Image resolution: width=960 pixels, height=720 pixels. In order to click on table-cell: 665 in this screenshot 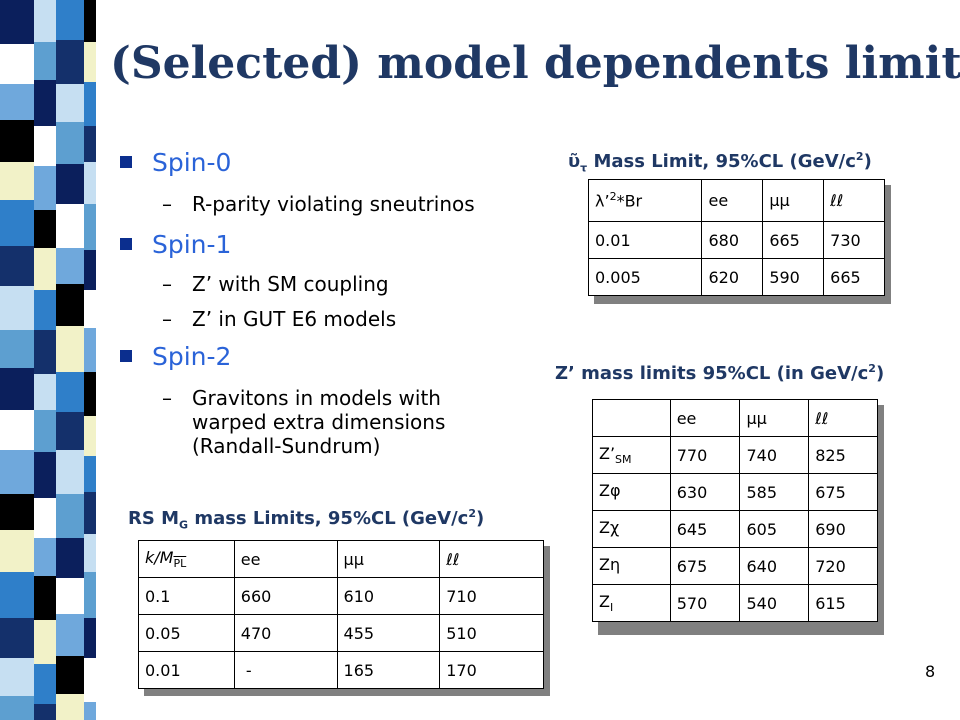, I will do `click(793, 240)`.